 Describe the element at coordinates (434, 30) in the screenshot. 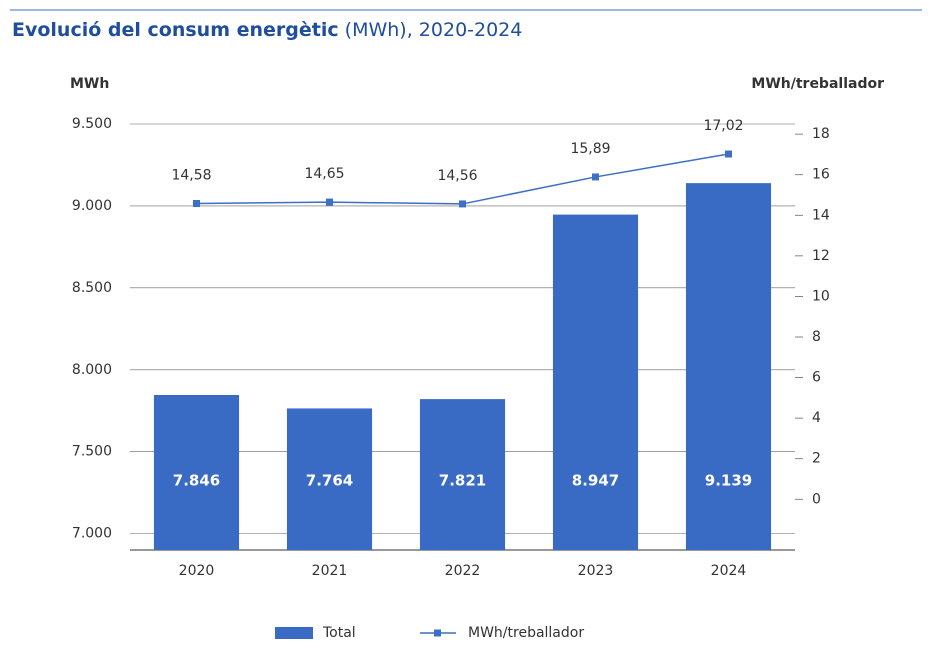

I see `title-suffix: (MWh), 2020-2024` at that location.